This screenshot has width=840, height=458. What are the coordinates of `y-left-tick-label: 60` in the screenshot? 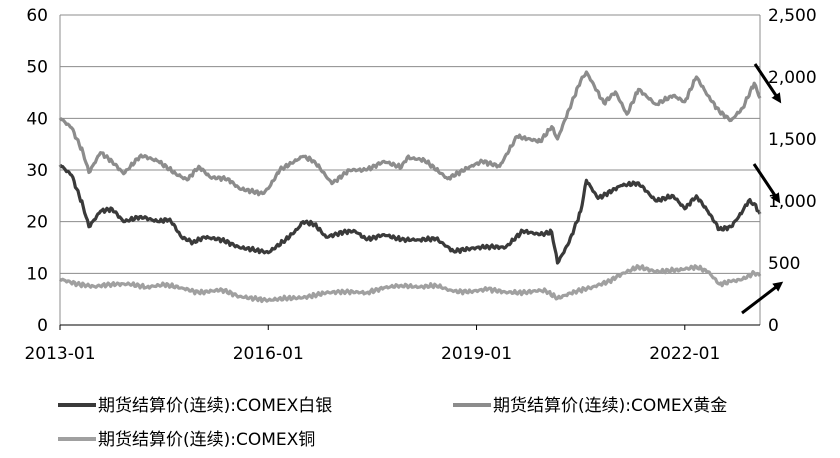 It's located at (37, 16).